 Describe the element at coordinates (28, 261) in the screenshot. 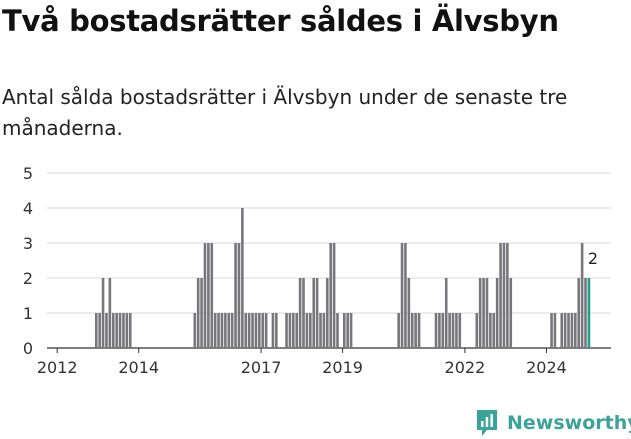

I see `y-axis-ticks: 0 1 2 3 4 5` at that location.